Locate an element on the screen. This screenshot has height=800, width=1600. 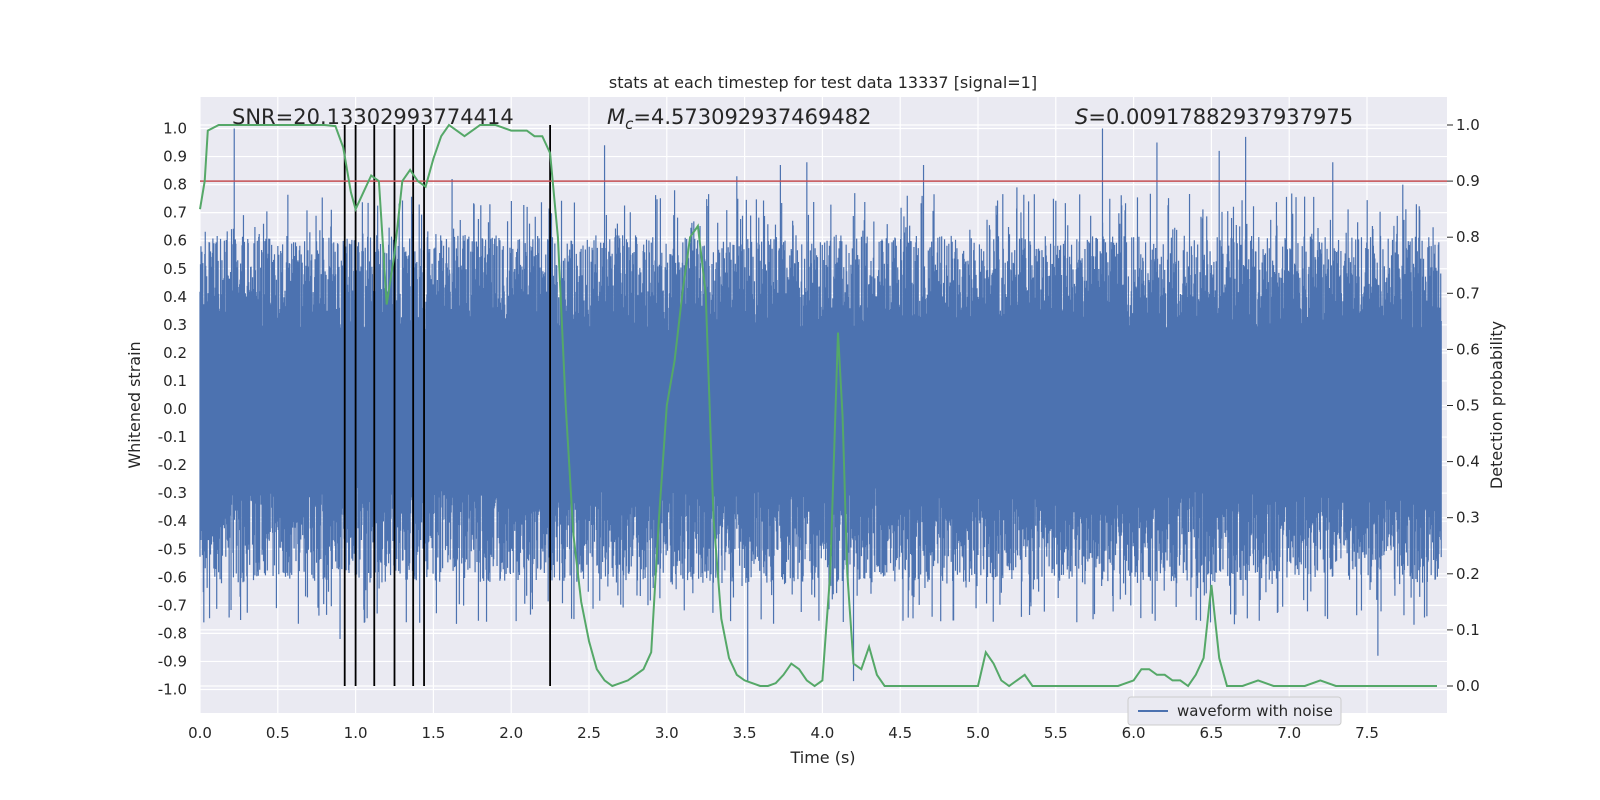
chirp-mass-annotation: Mc=4.573092937469482 is located at coordinates (739, 119).